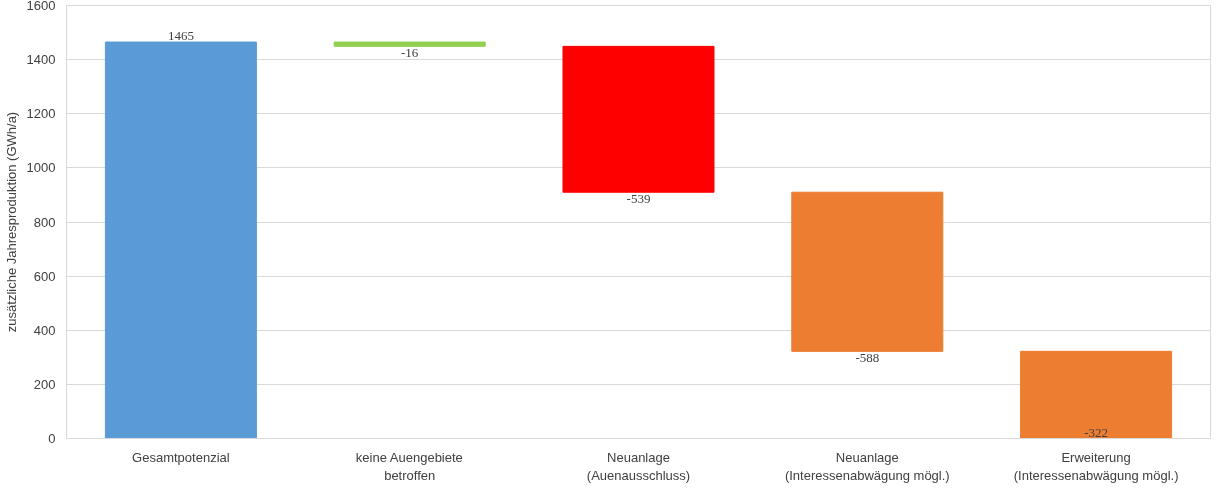  I want to click on x-tick-label: Neuanlage (Interessenabwägung mögl.), so click(867, 466).